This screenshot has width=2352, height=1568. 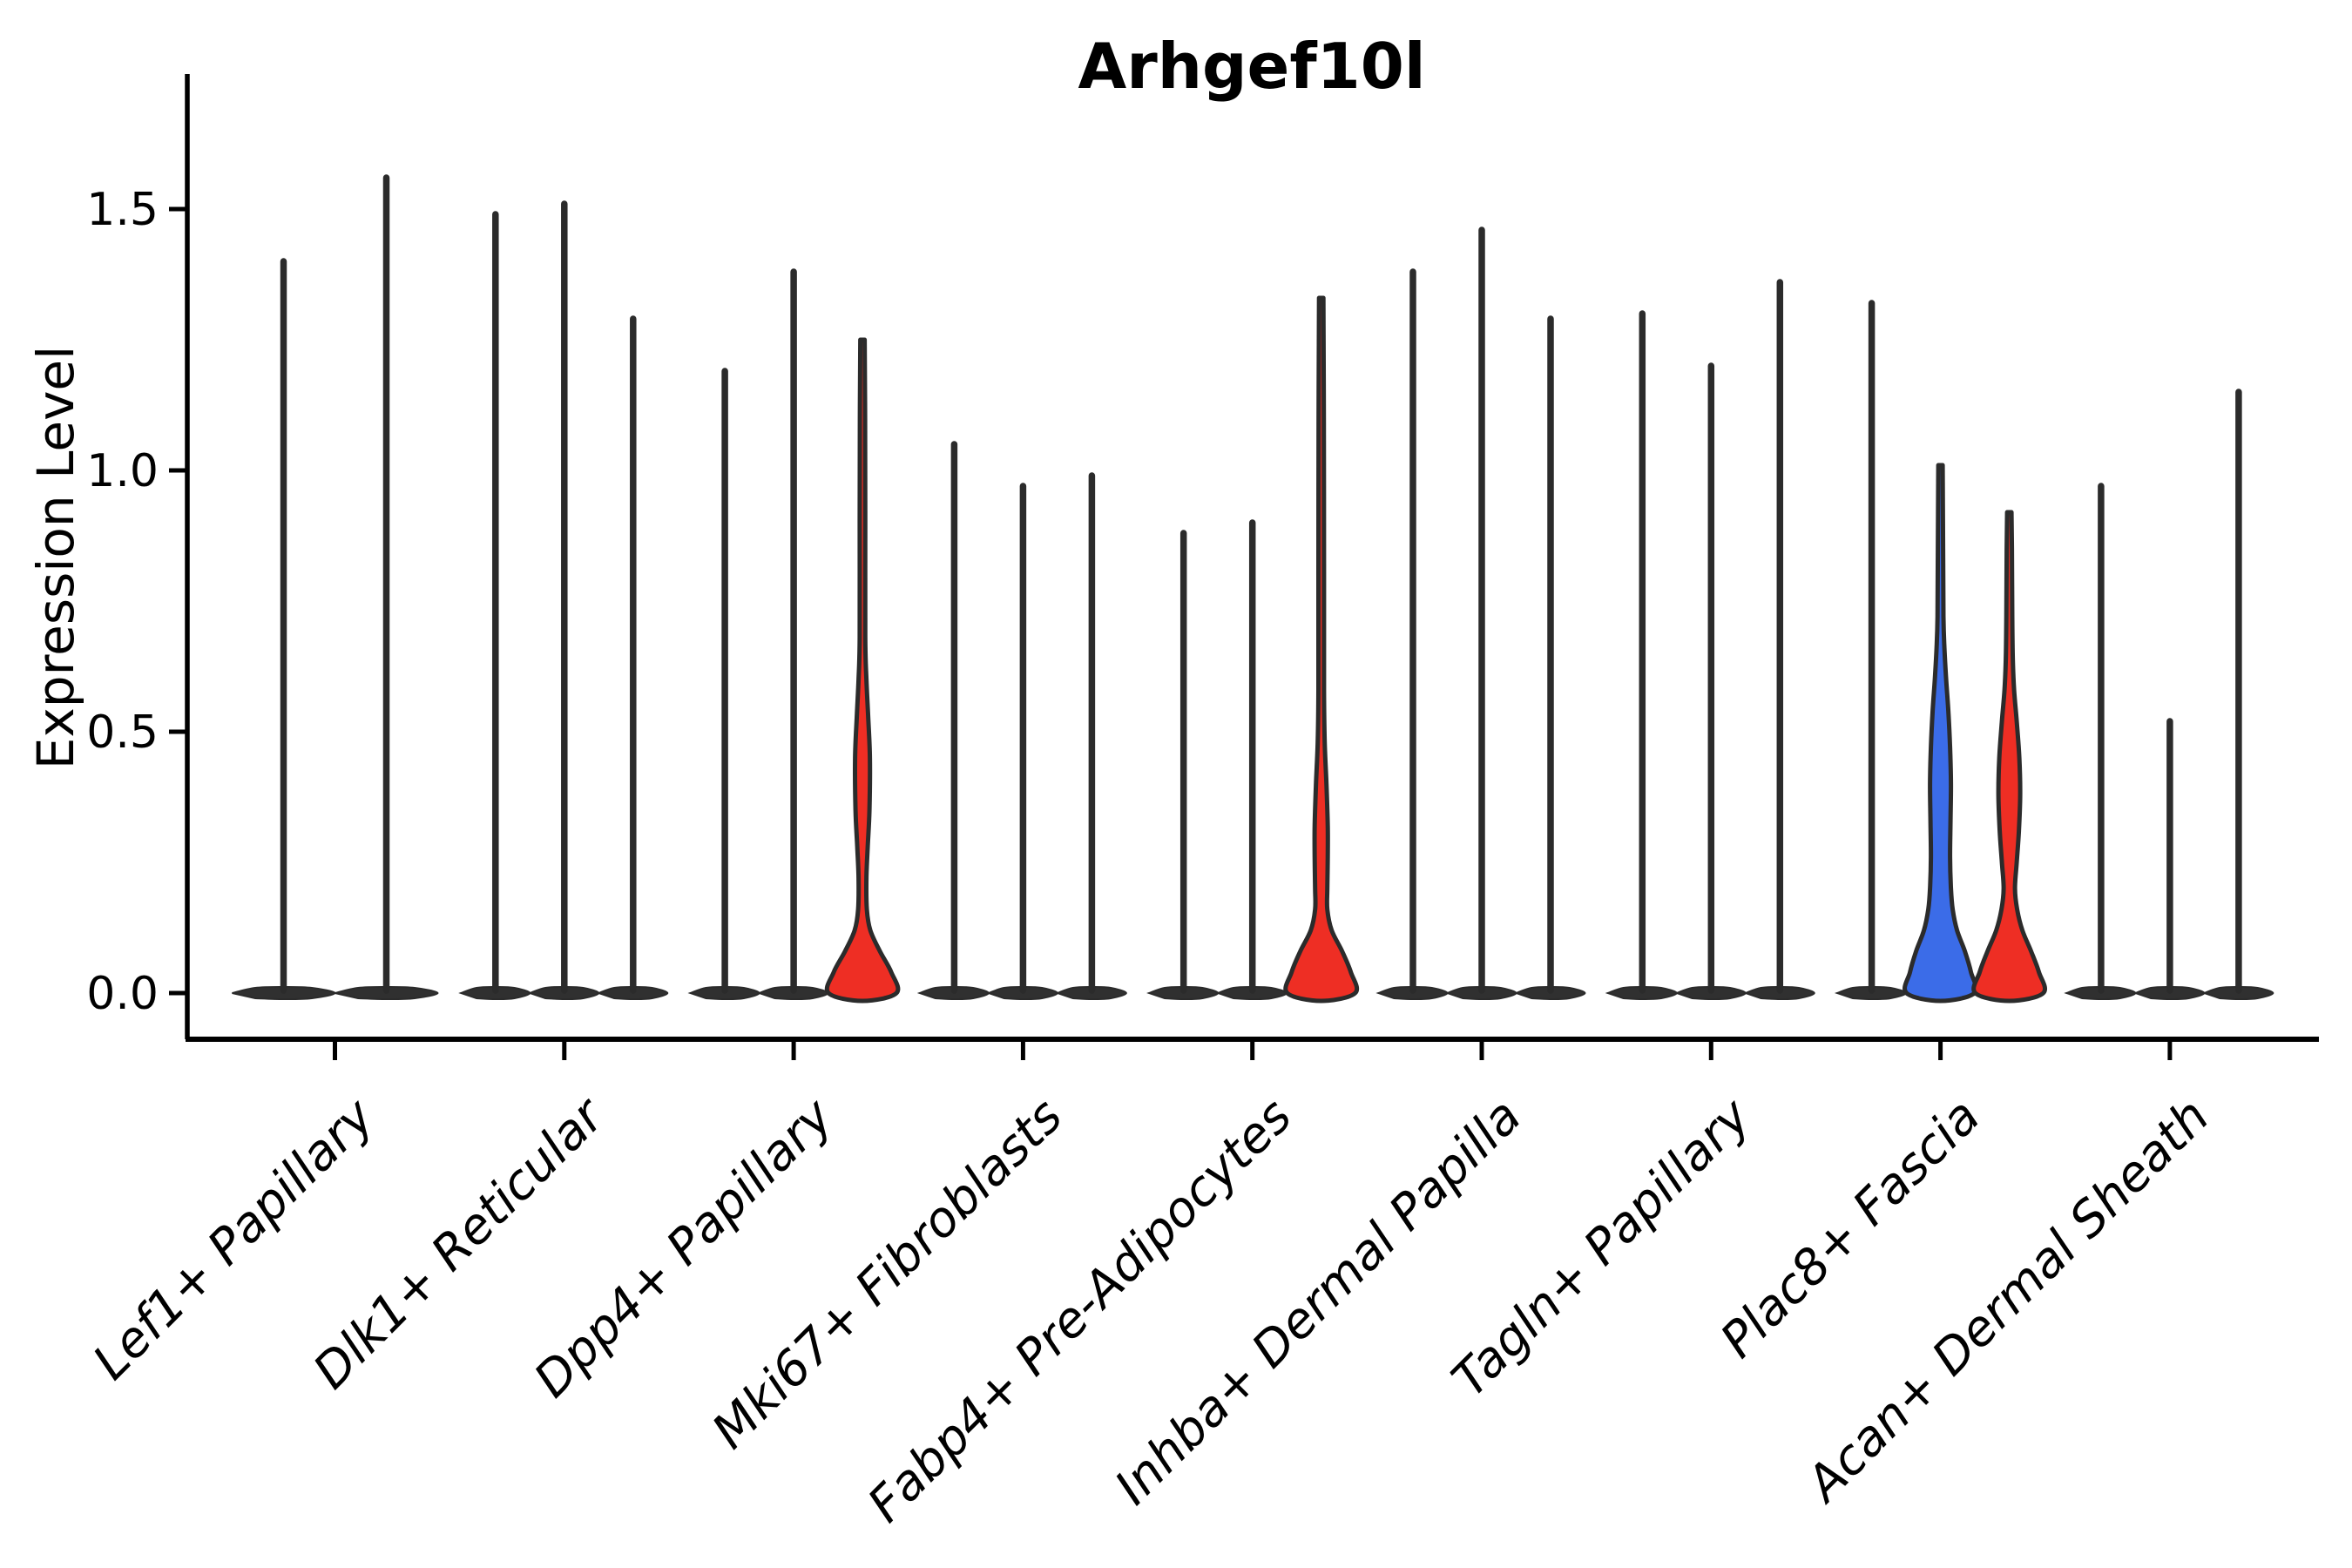 What do you see at coordinates (122, 994) in the screenshot?
I see `y-tick-label: 0.0` at bounding box center [122, 994].